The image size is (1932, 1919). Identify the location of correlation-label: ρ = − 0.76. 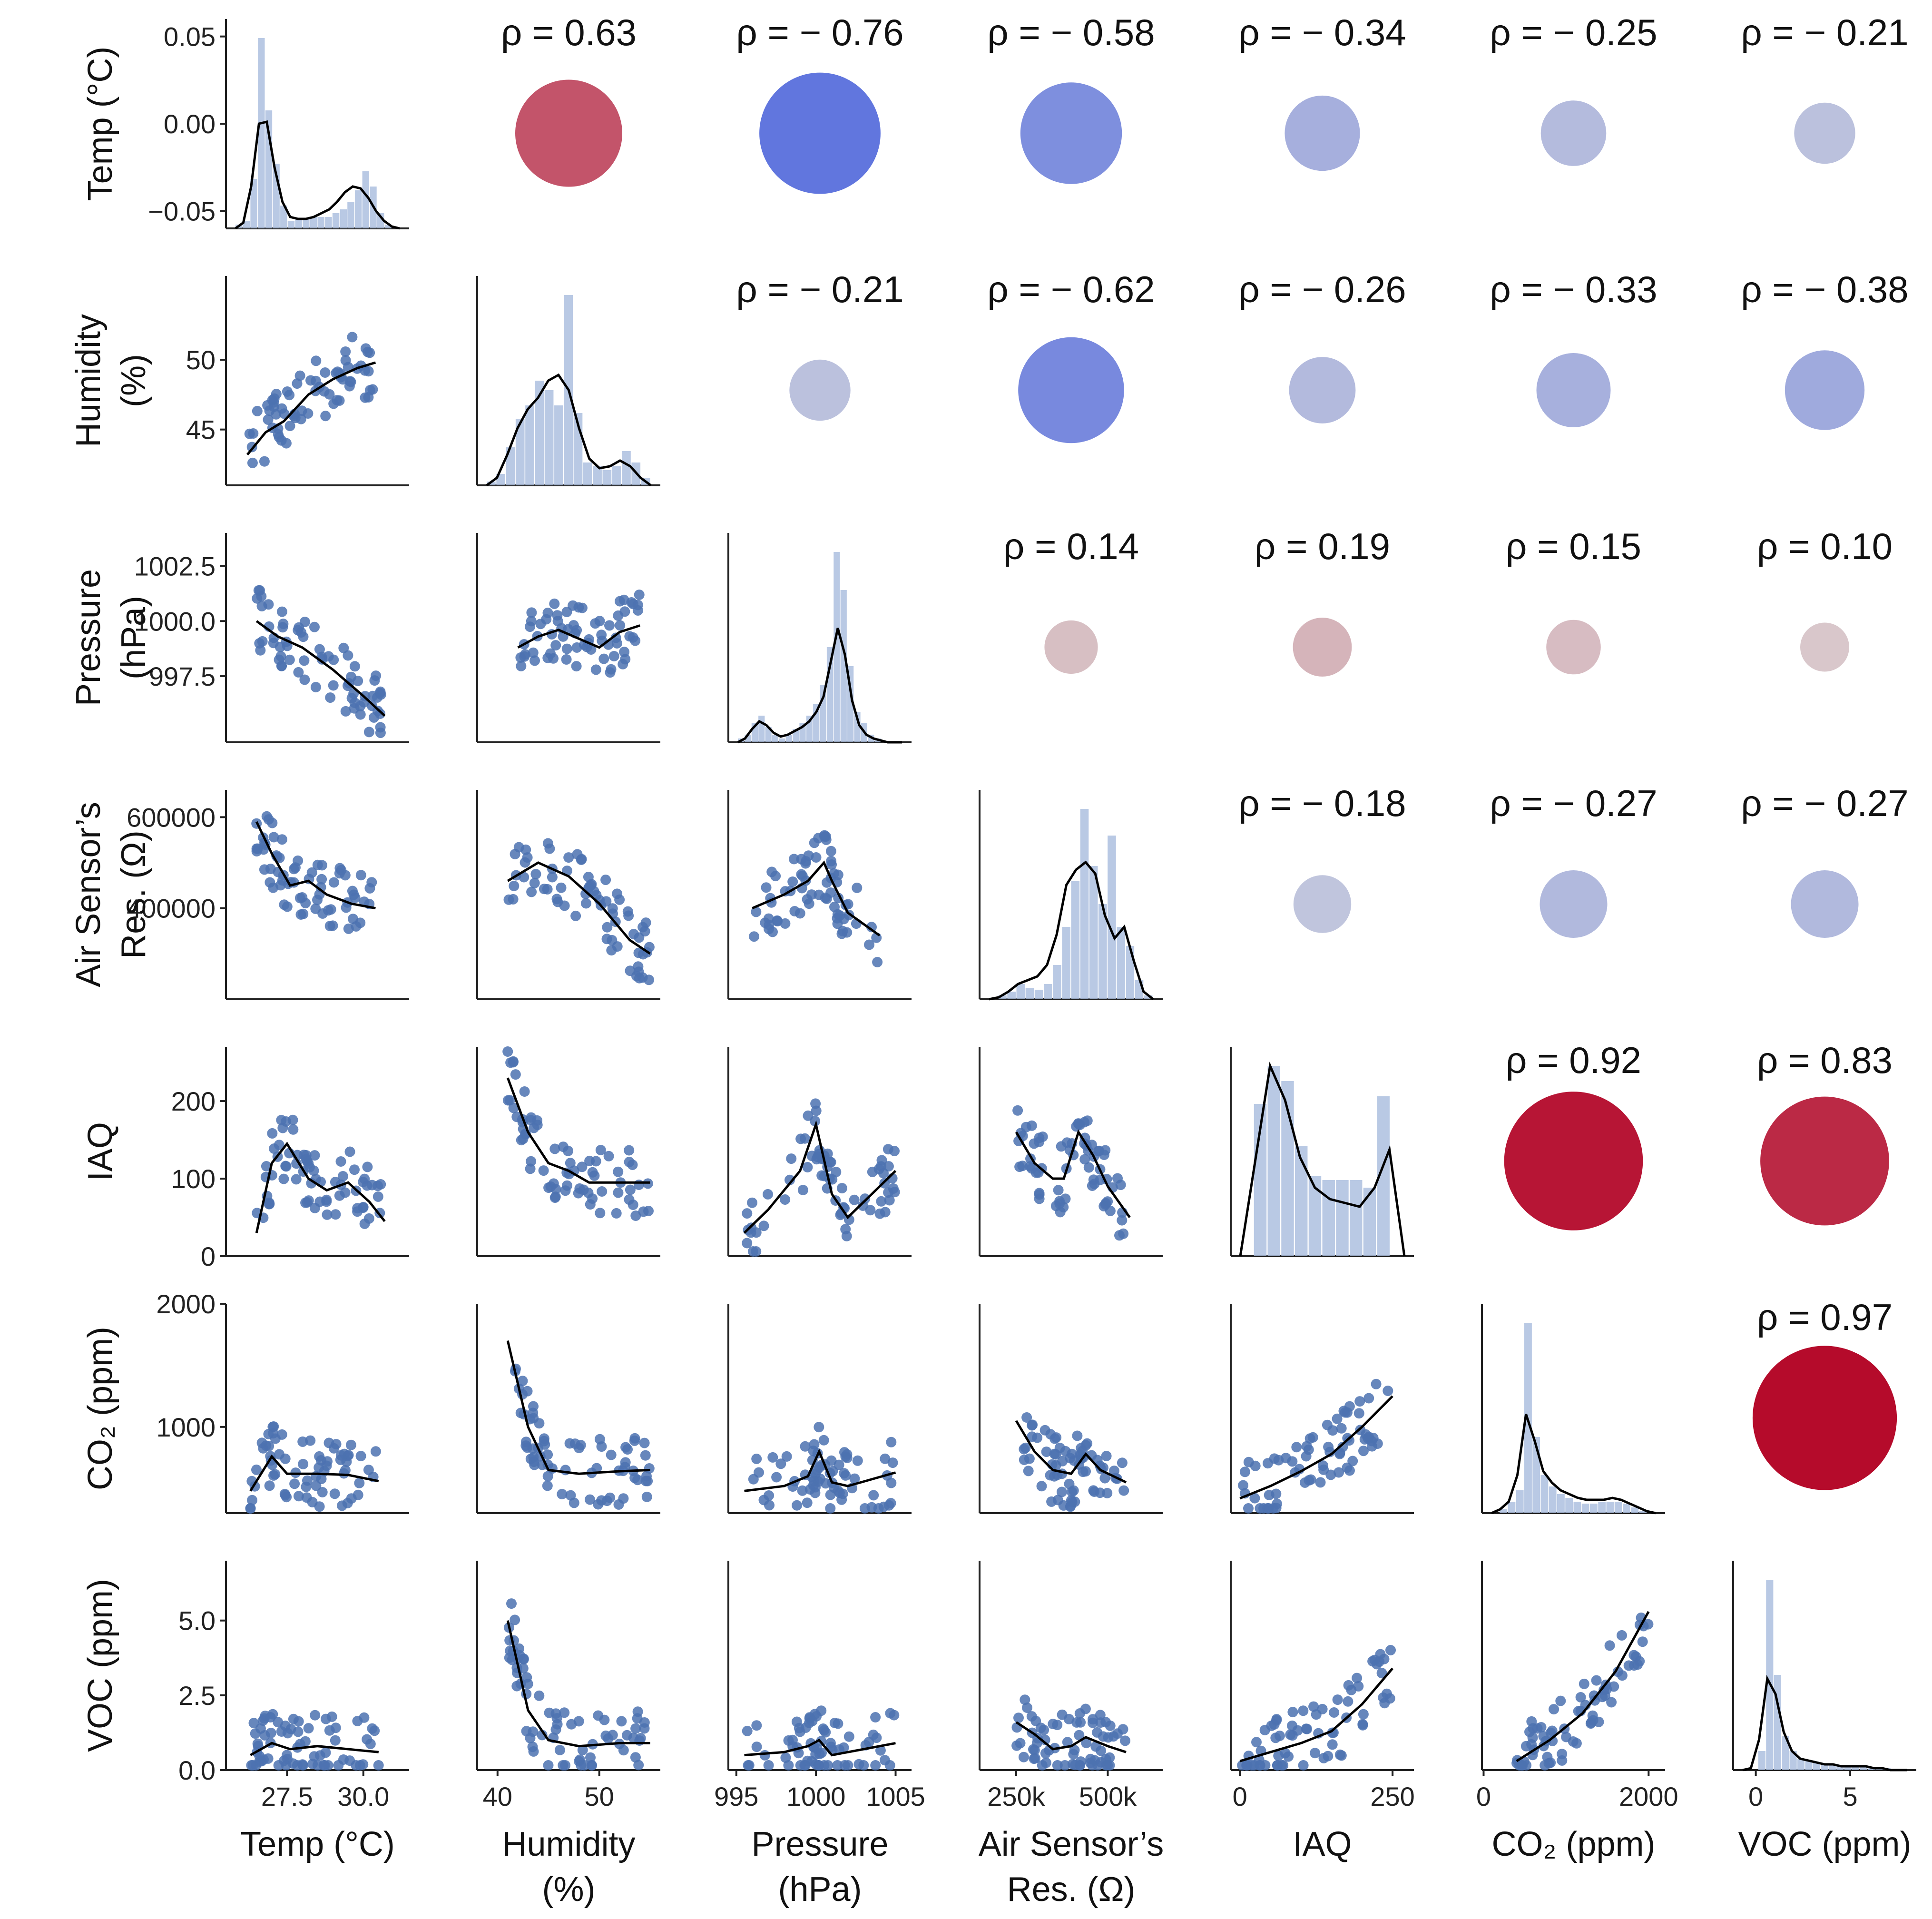
(819, 32).